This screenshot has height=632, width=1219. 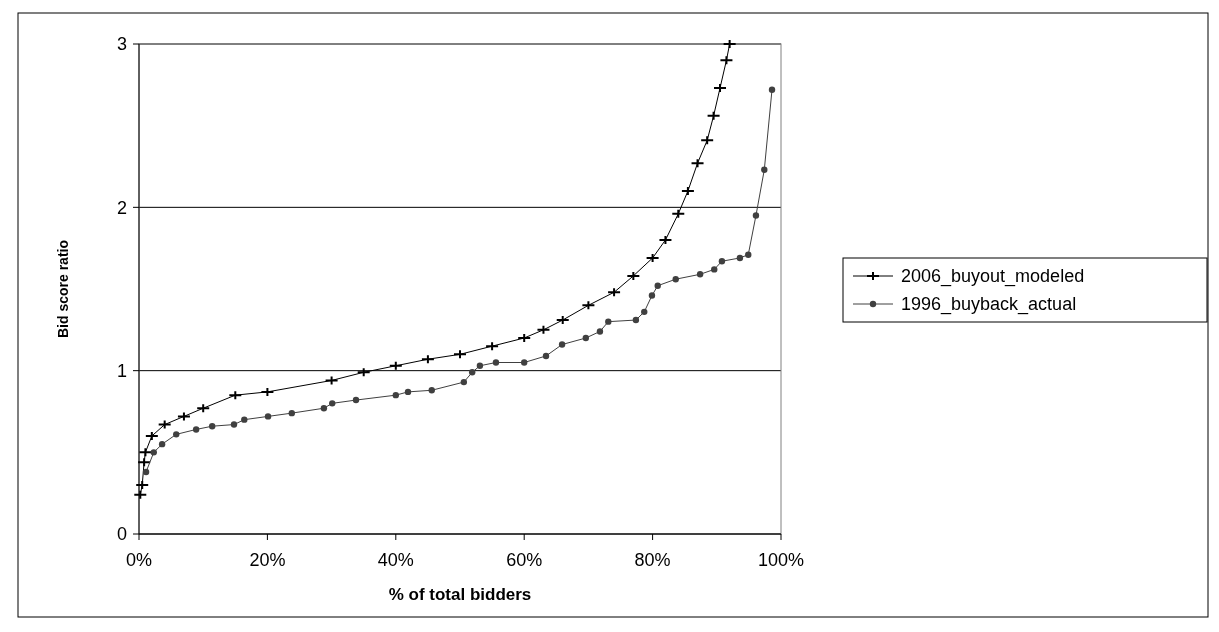 I want to click on y-tick-label: 1, so click(x=121, y=370).